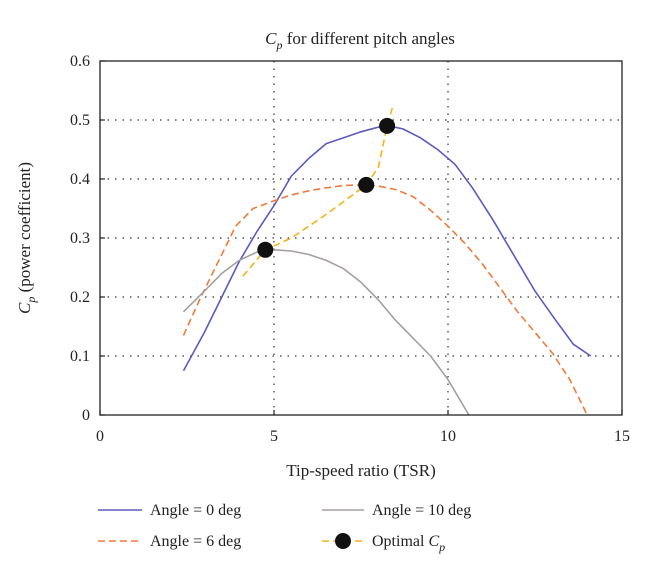 The width and height of the screenshot is (660, 581). I want to click on optimal-markers, so click(326, 187).